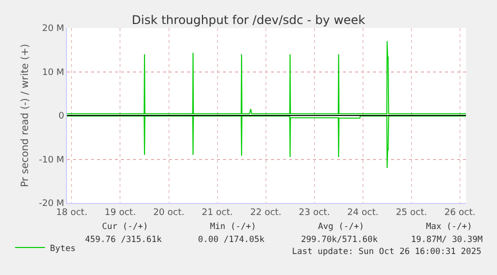  I want to click on text: 19.87M/ 30.39M, so click(447, 240).